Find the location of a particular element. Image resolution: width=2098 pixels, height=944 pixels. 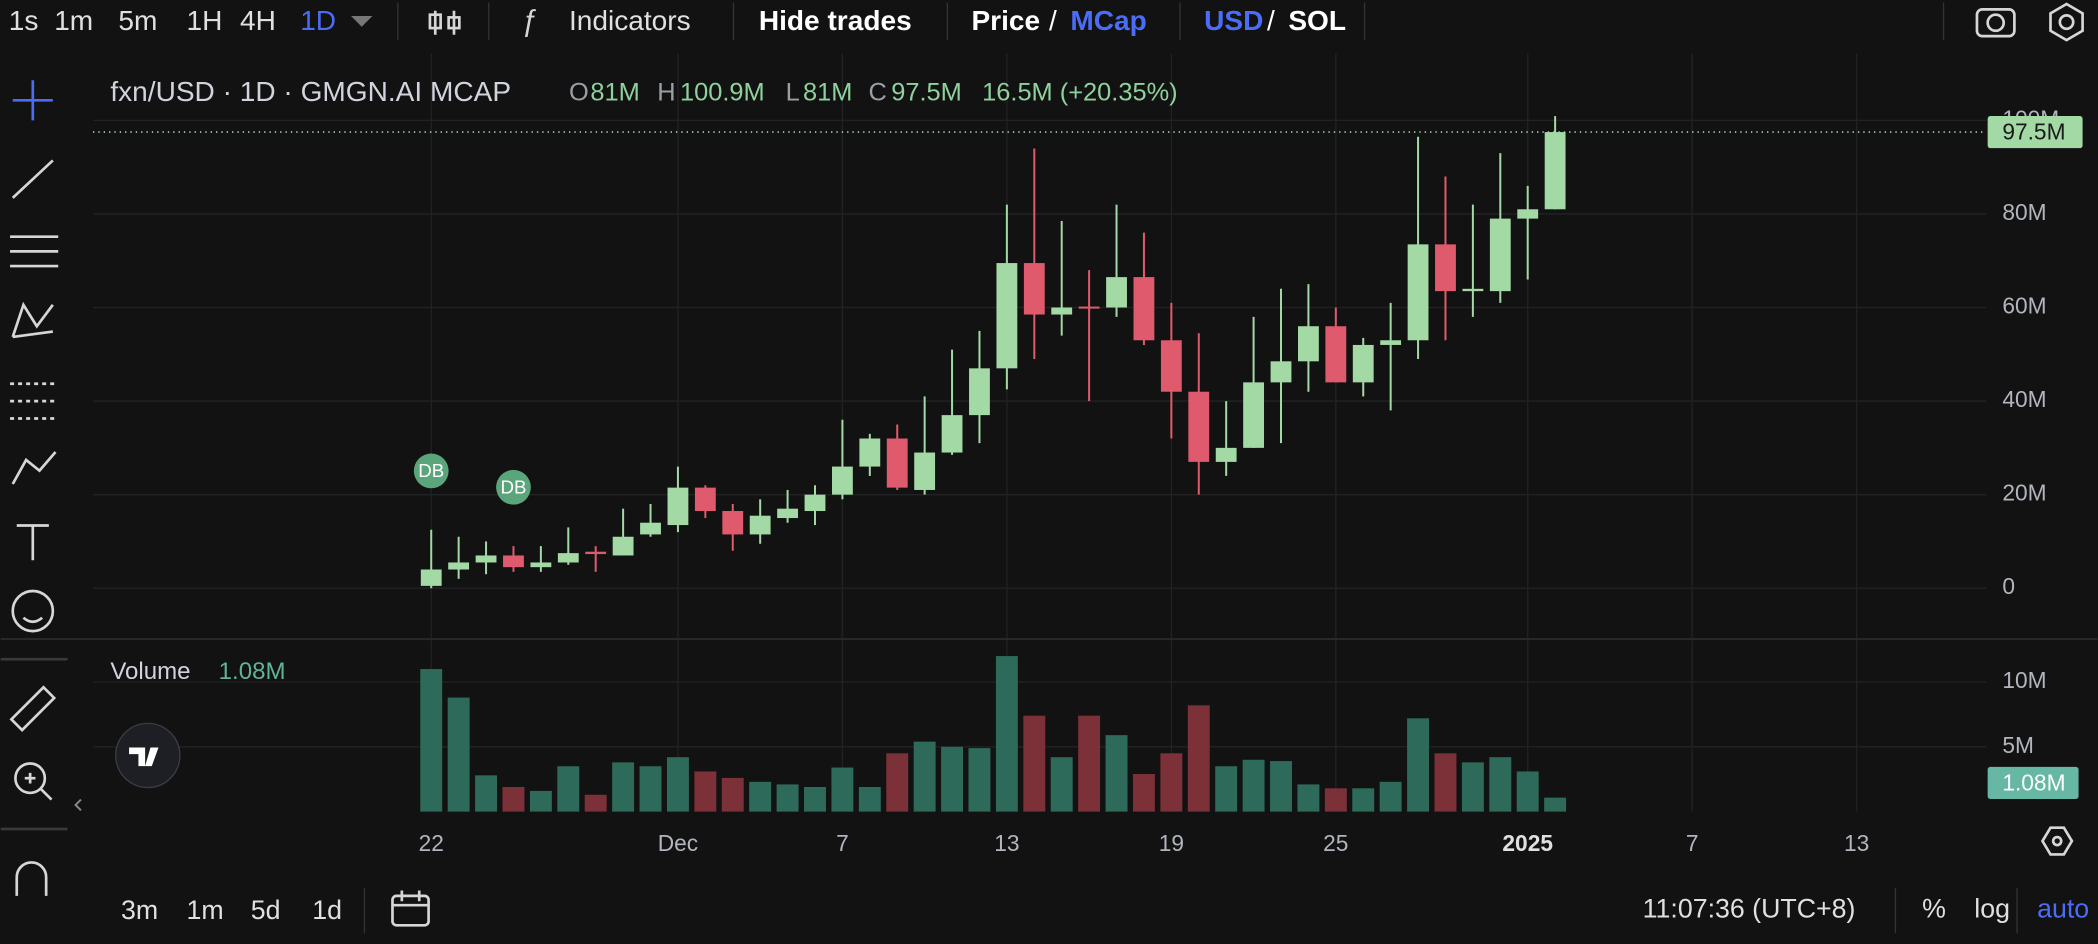

reset-scale-icon is located at coordinates (2057, 841).